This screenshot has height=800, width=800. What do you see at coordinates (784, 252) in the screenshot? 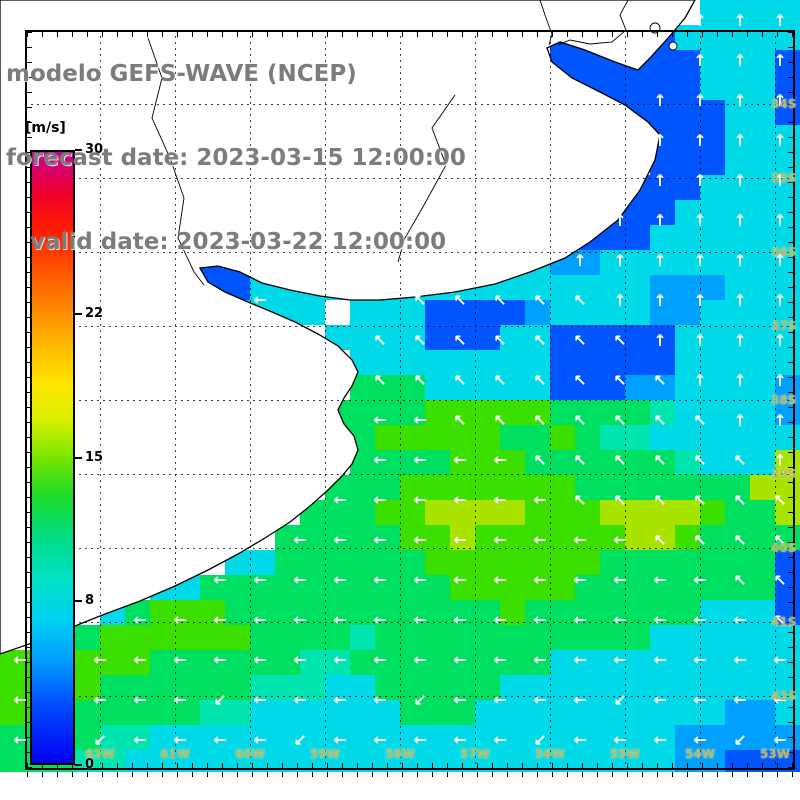
I see `lat-label: 36S` at bounding box center [784, 252].